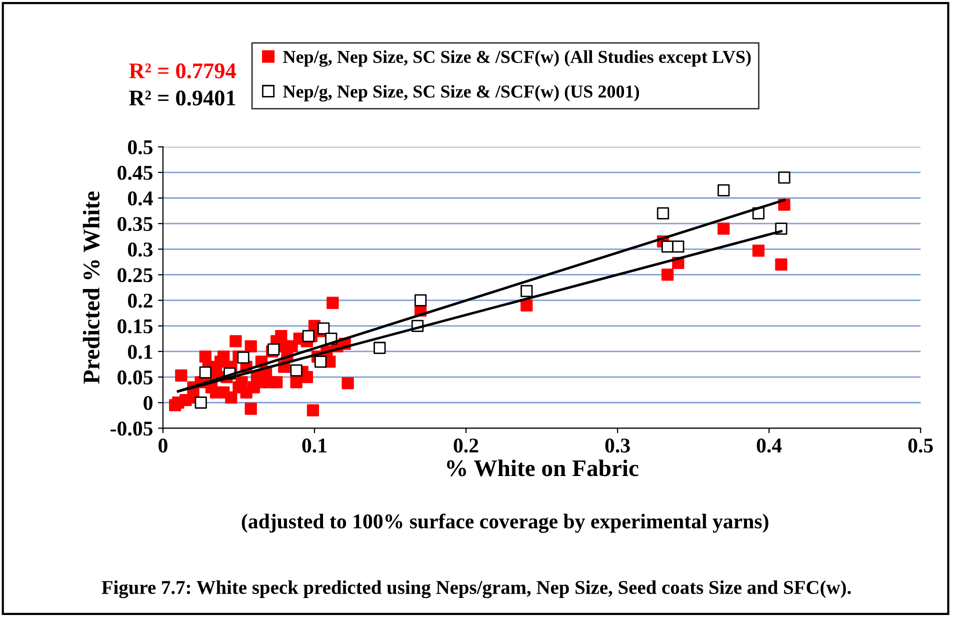  Describe the element at coordinates (182, 70) in the screenshot. I see `text: R² = 0.7794` at that location.